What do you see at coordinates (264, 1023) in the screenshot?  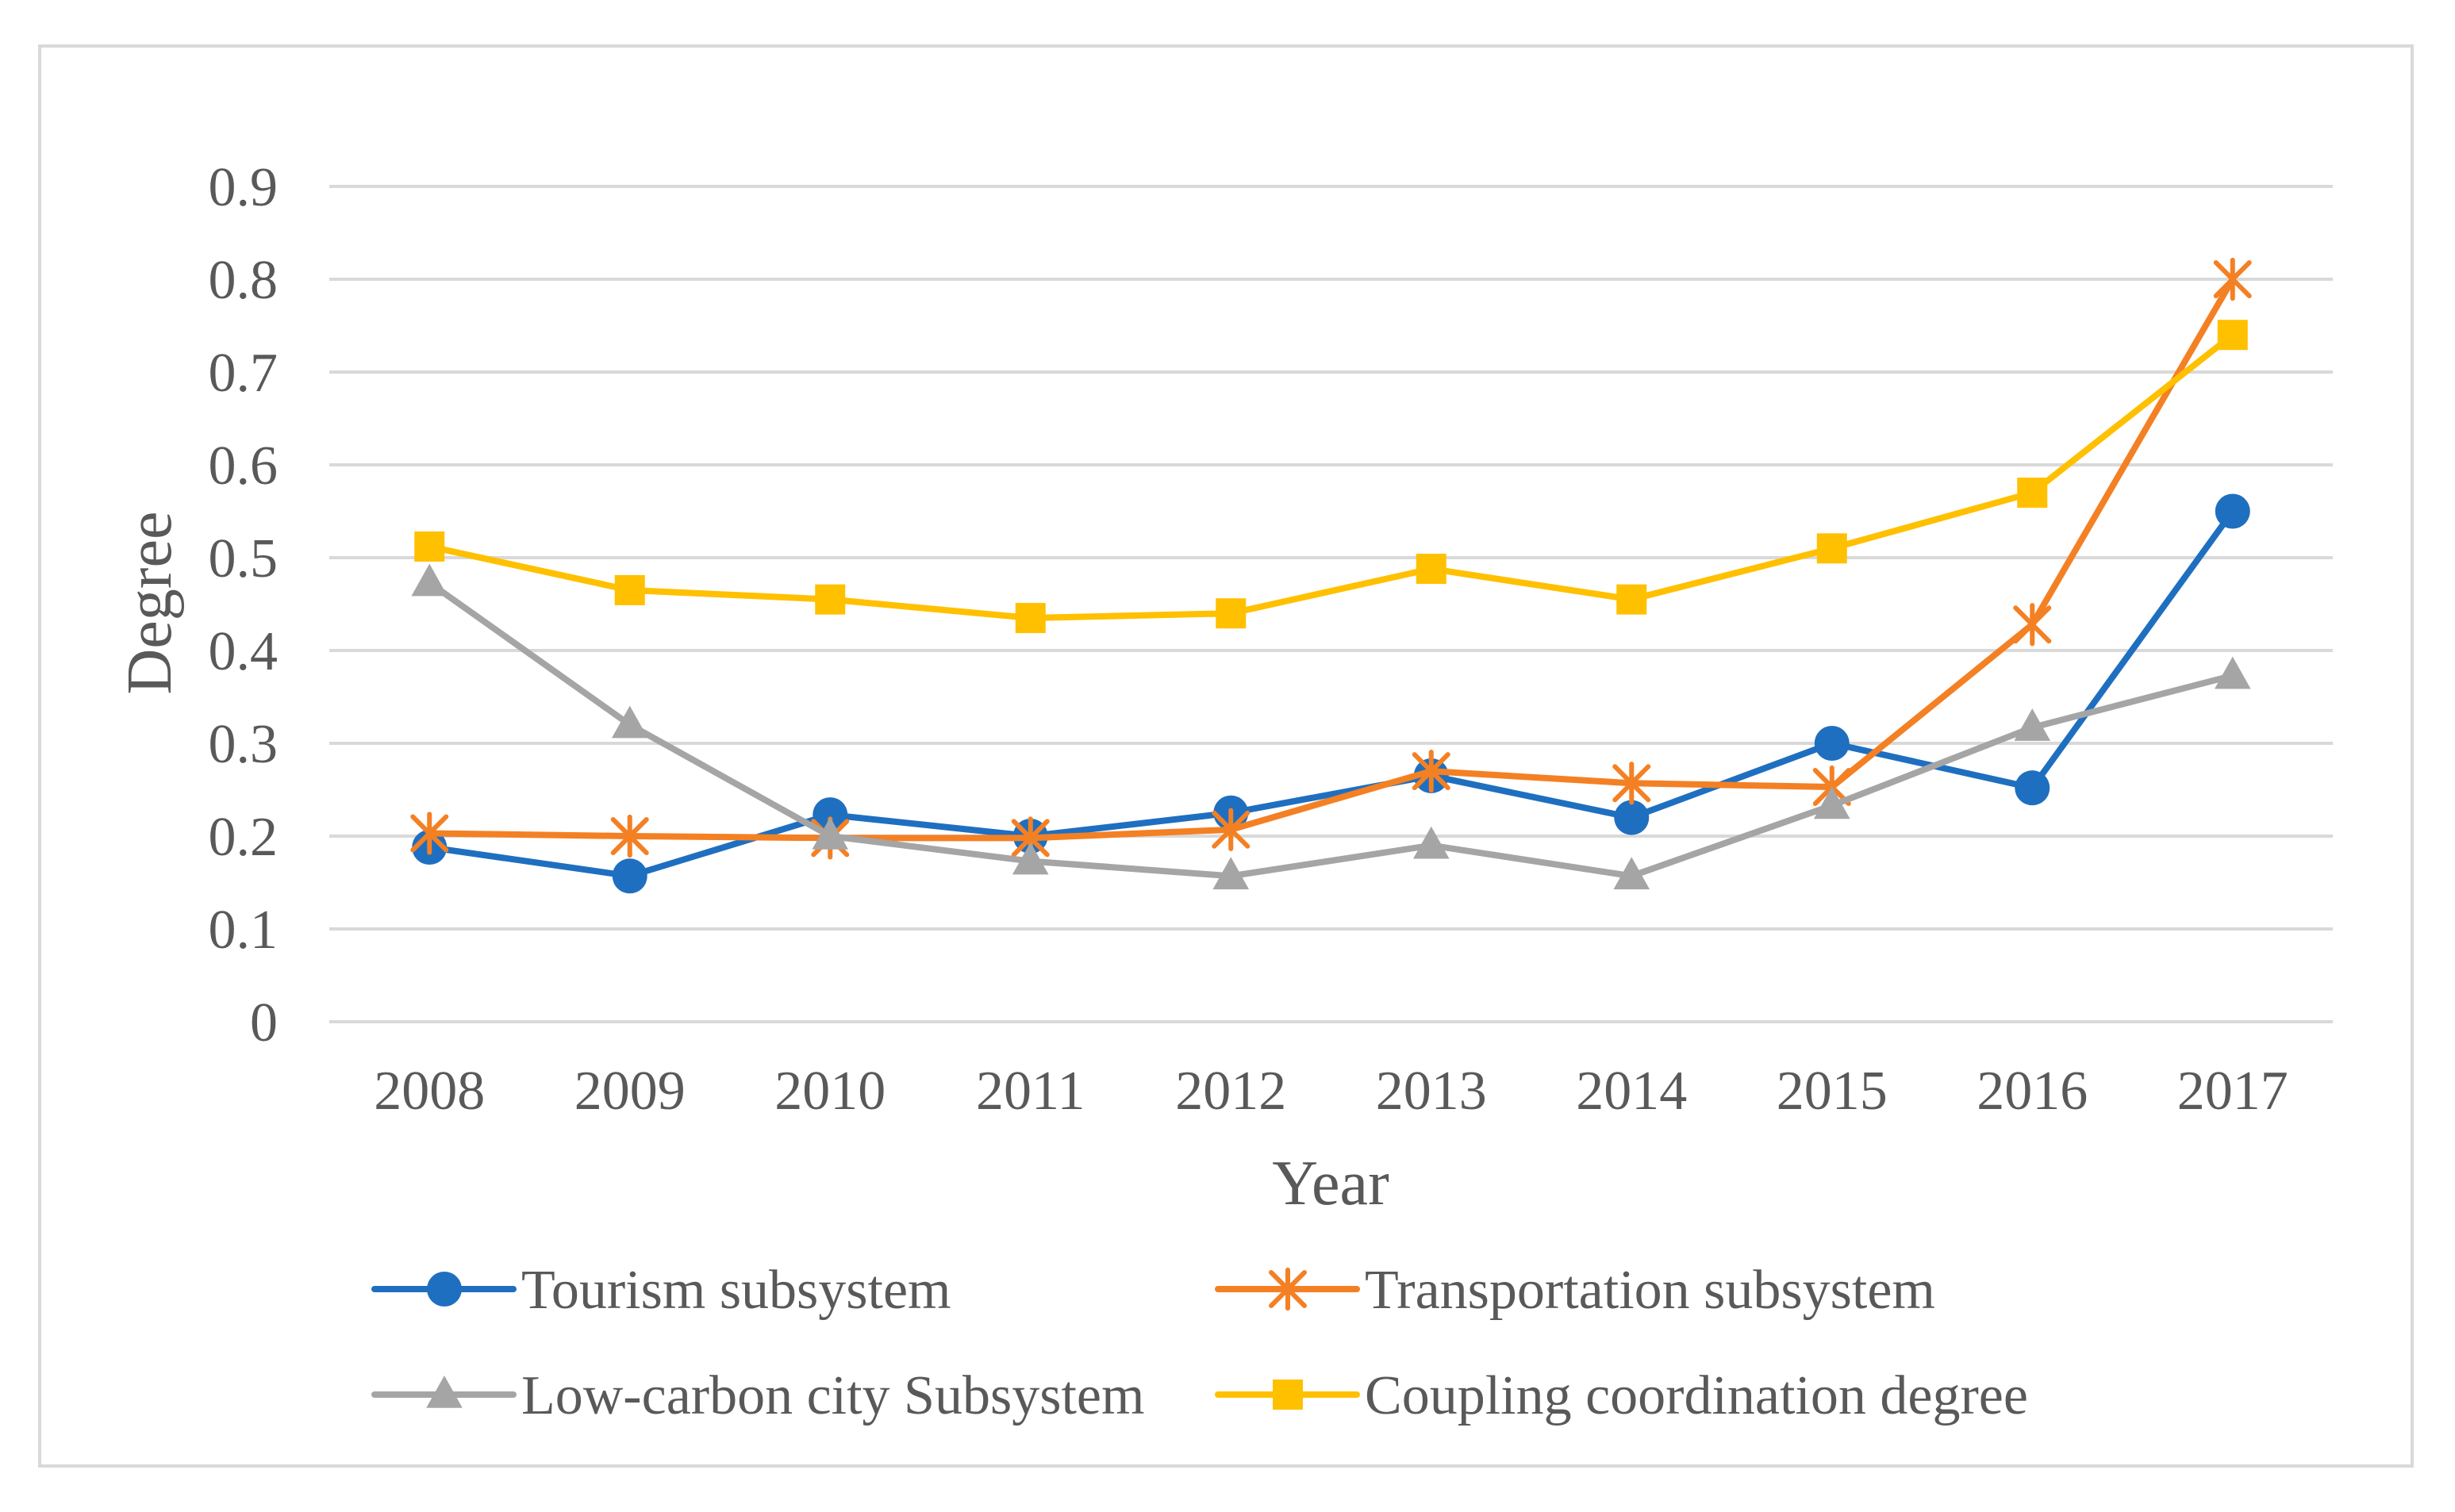 I see `y-tick-label: 0` at bounding box center [264, 1023].